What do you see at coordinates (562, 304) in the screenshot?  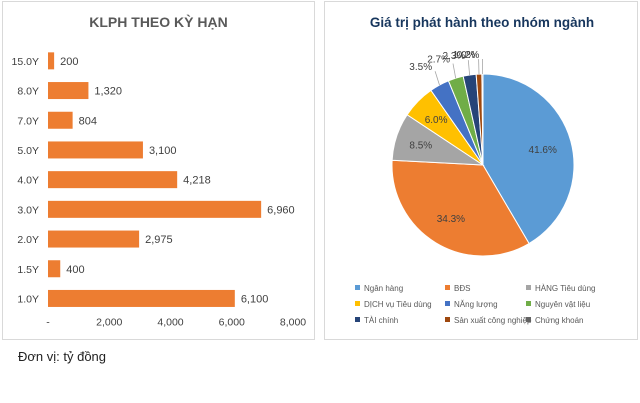 I see `legend-label: Nguyên vật liệu` at bounding box center [562, 304].